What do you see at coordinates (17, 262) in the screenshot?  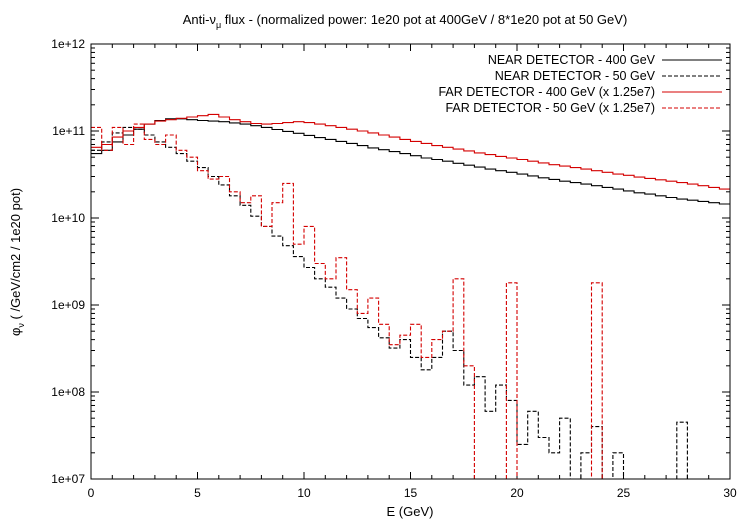 I see `y-axis-label: φν ( /GeV/cm2 / 1e20 pot)` at bounding box center [17, 262].